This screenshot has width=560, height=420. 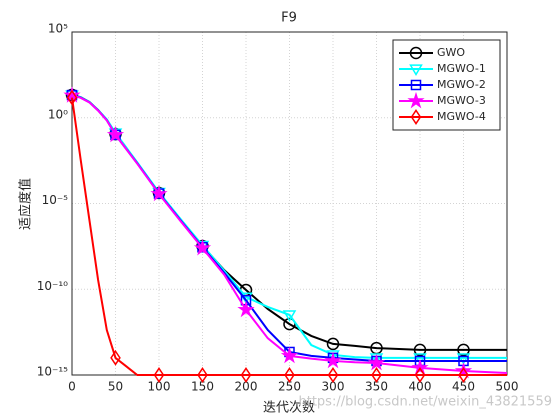 I want to click on x-tick-label: 200, so click(x=246, y=387).